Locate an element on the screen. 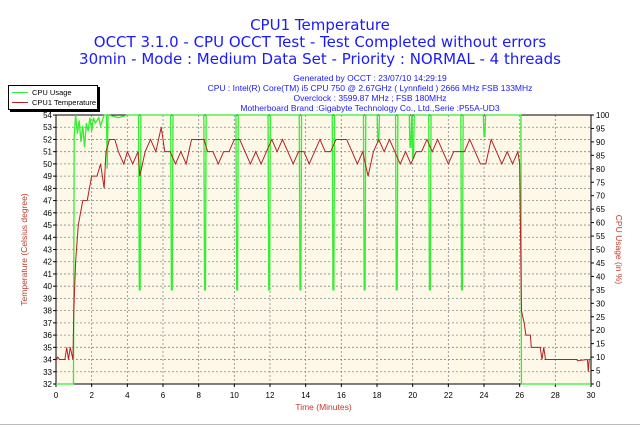  y2-tick-label: 100 is located at coordinates (603, 115).